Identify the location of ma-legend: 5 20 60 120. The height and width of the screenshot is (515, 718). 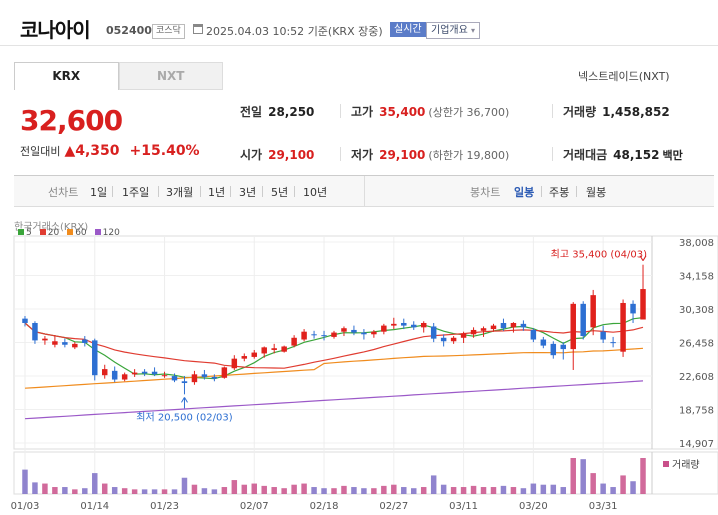
(69, 233).